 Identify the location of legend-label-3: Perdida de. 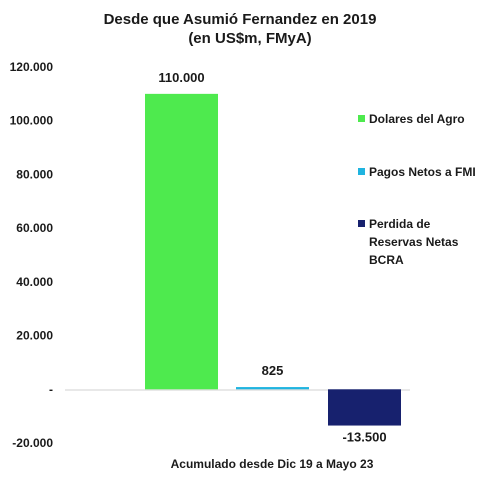
(400, 224).